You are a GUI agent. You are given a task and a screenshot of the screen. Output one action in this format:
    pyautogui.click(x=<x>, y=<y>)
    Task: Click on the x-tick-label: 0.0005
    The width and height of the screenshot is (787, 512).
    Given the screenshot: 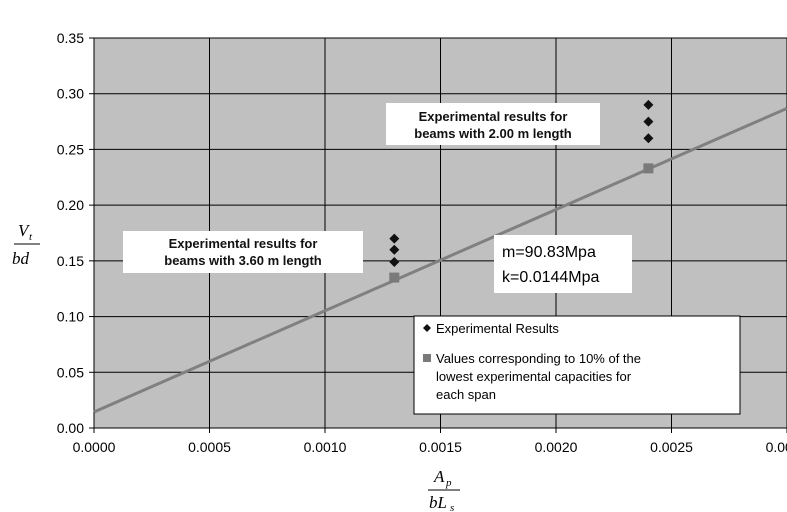 What is the action you would take?
    pyautogui.click(x=209, y=447)
    